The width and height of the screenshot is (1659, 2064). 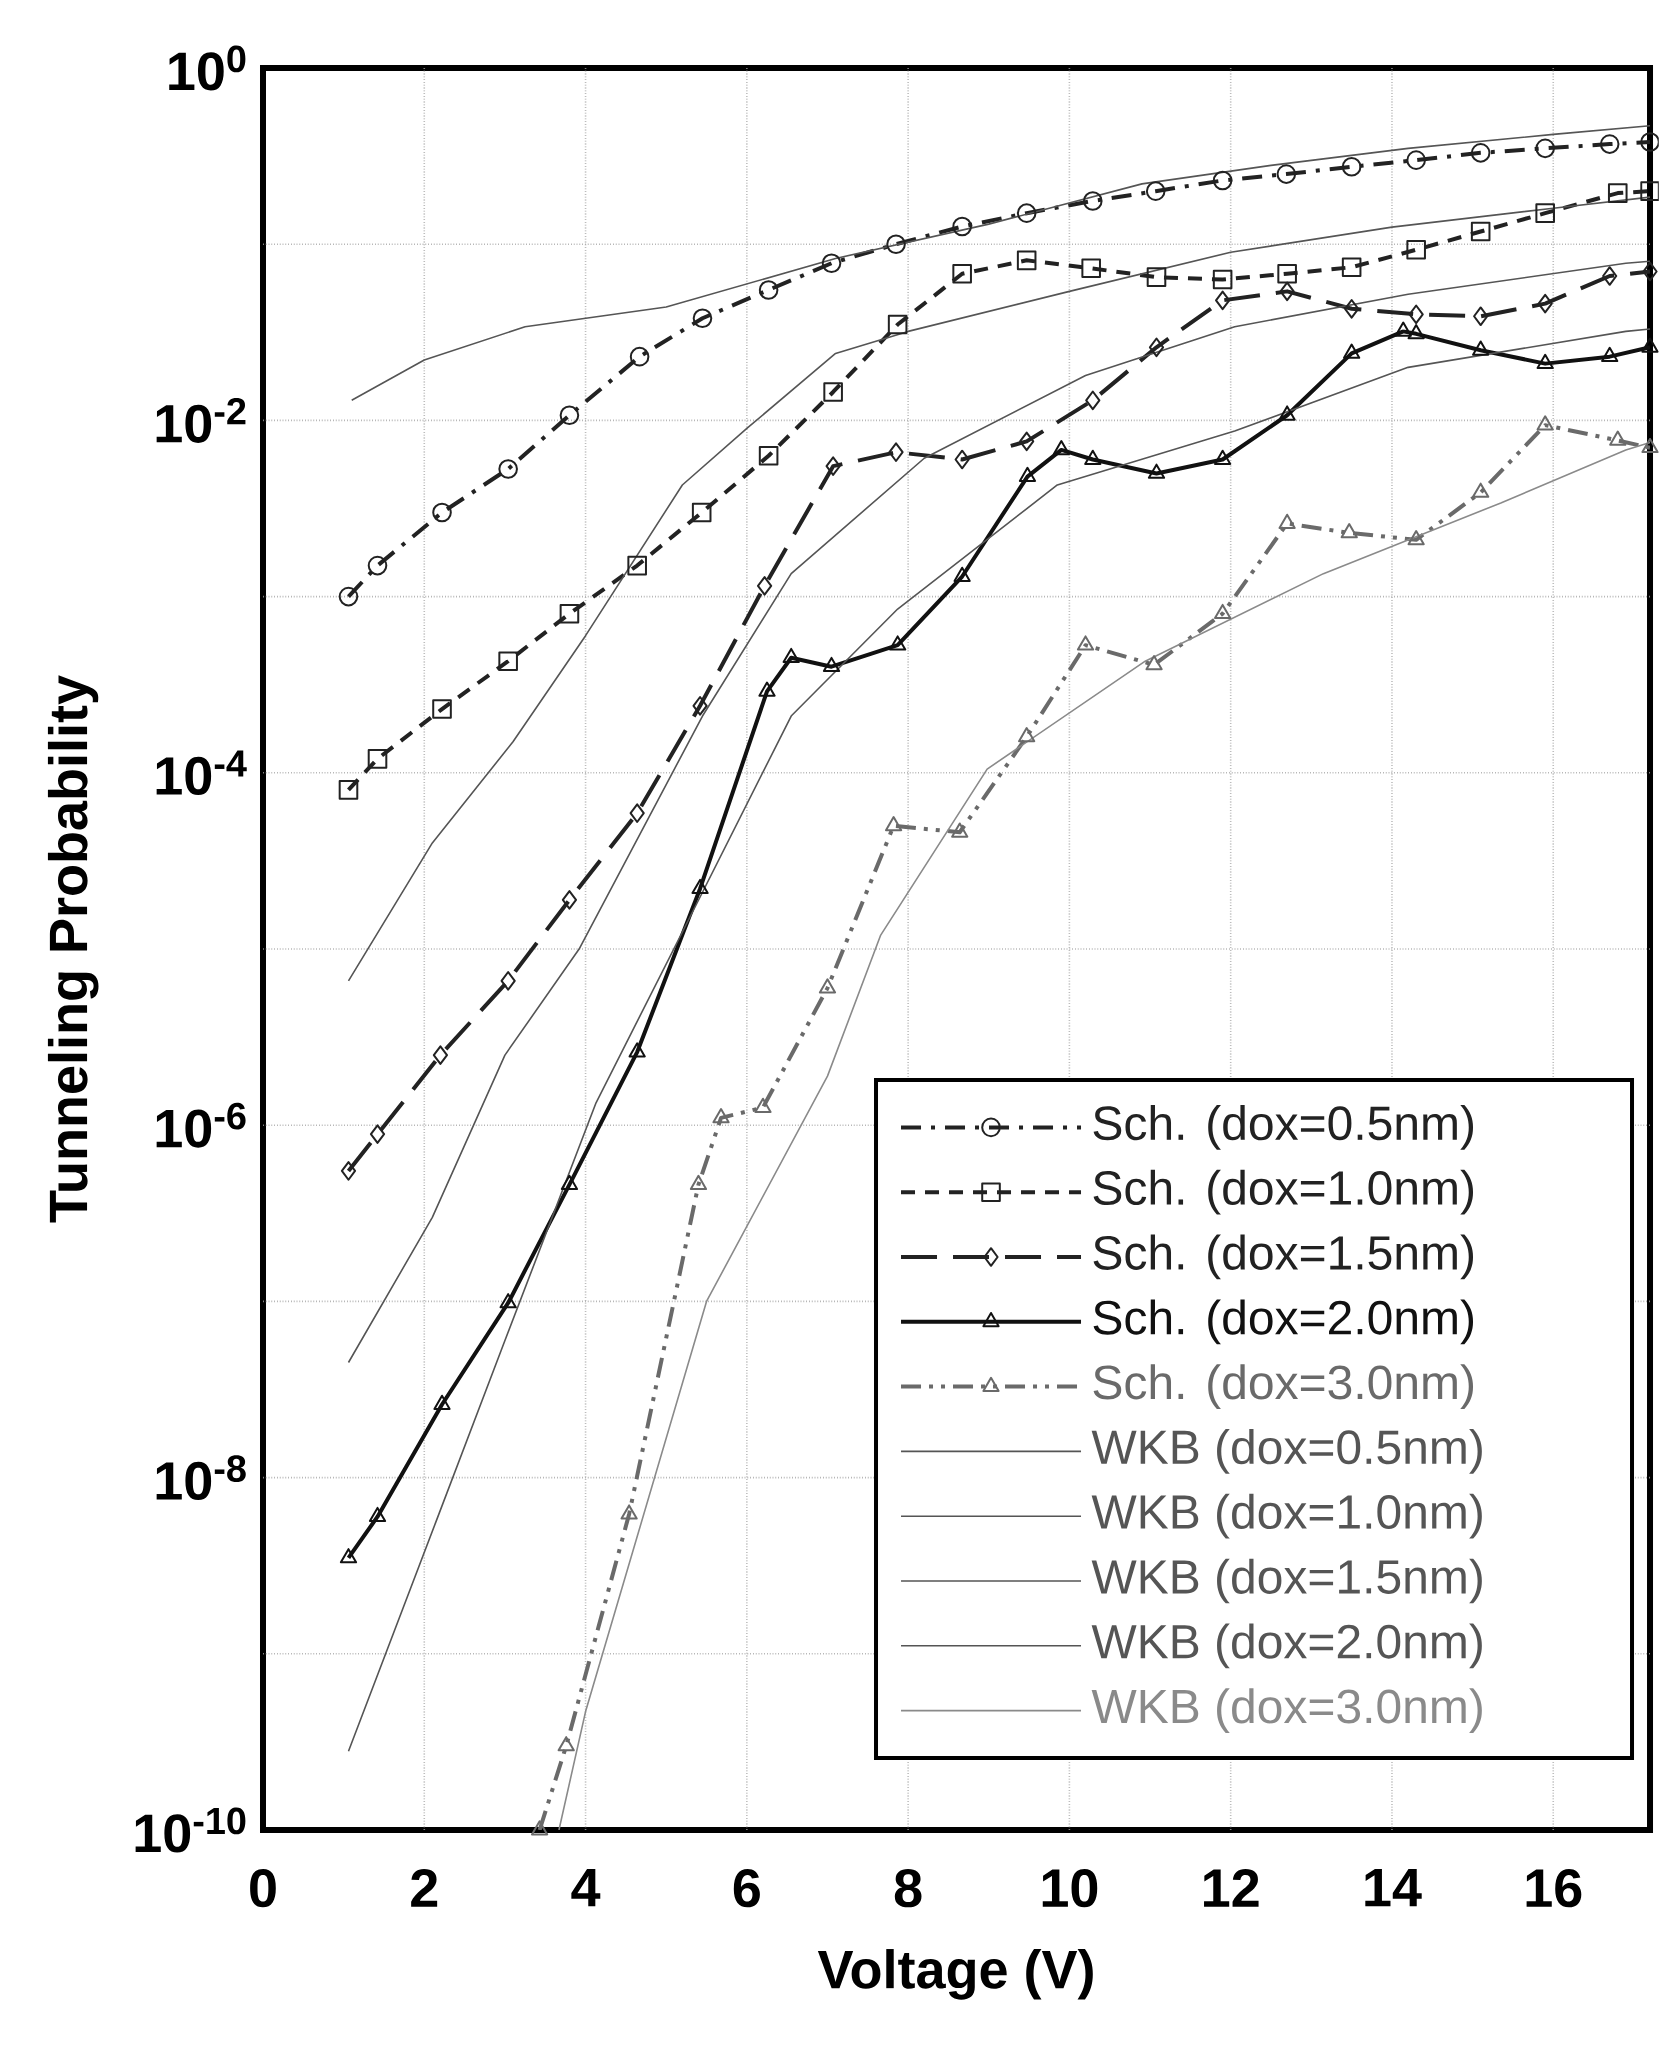 I want to click on x-axis-title: Voltage (V), so click(x=955, y=1974).